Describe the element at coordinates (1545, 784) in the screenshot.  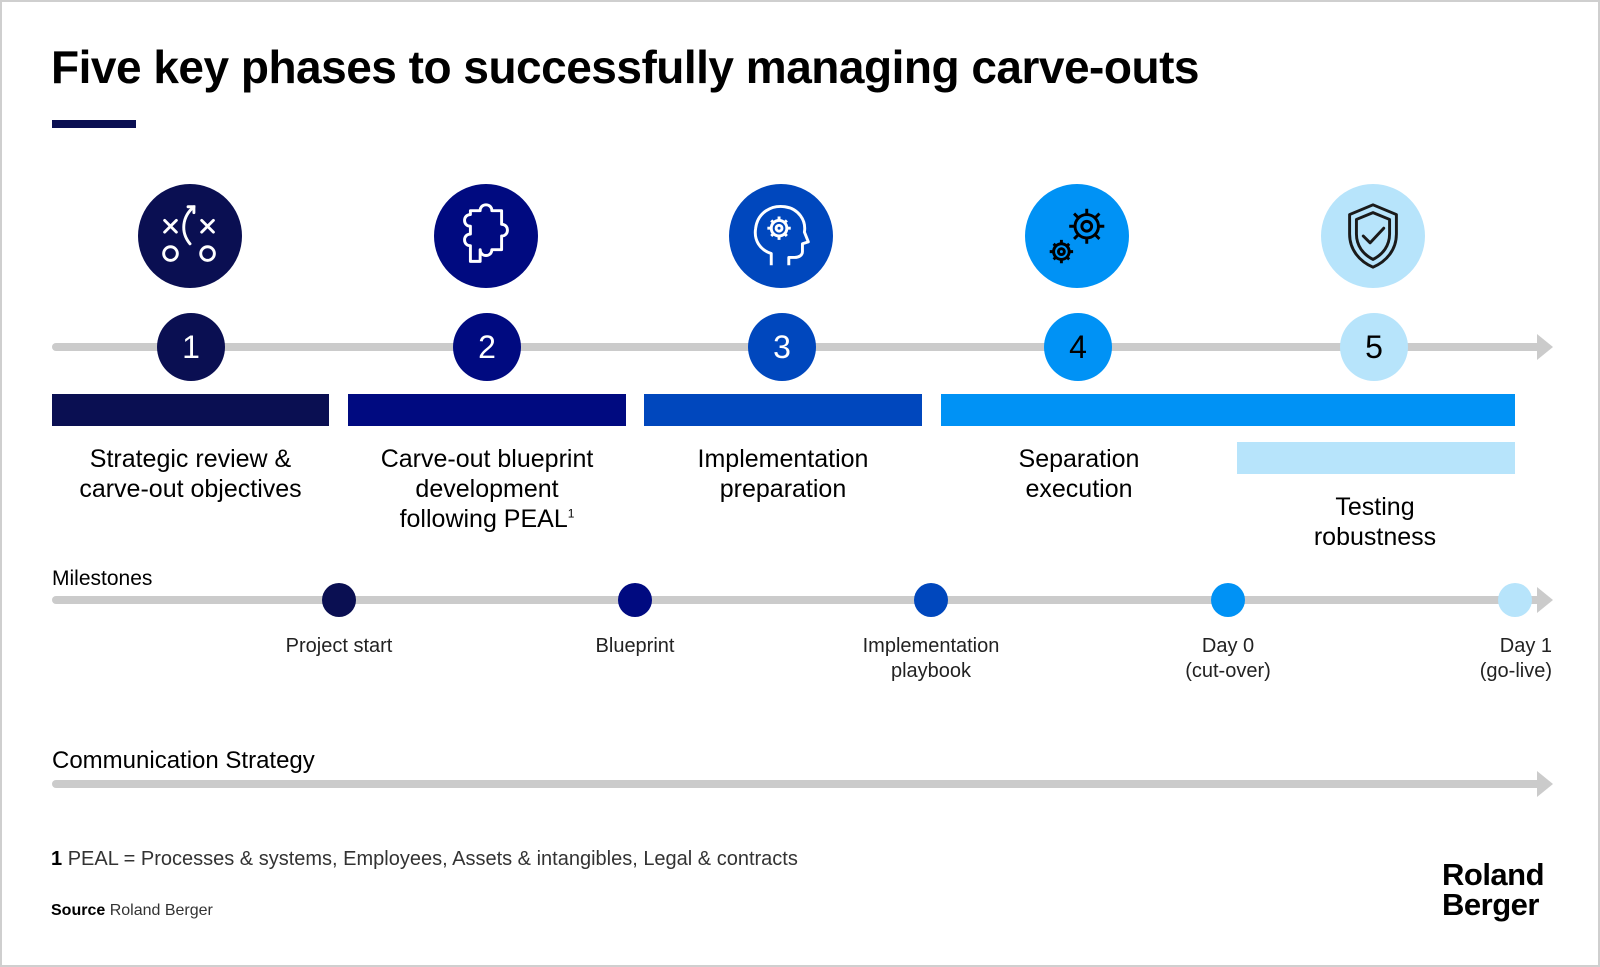
I see `communication-arrow-icon` at that location.